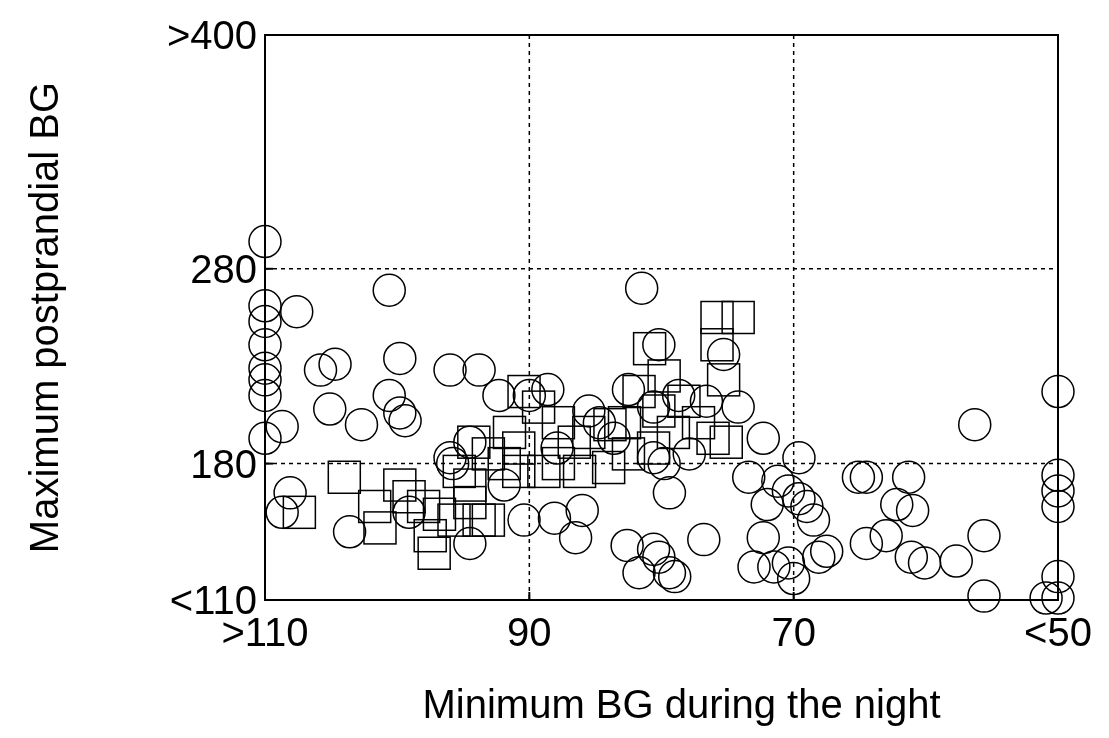  What do you see at coordinates (1058, 632) in the screenshot?
I see `x-tick-label: <50` at bounding box center [1058, 632].